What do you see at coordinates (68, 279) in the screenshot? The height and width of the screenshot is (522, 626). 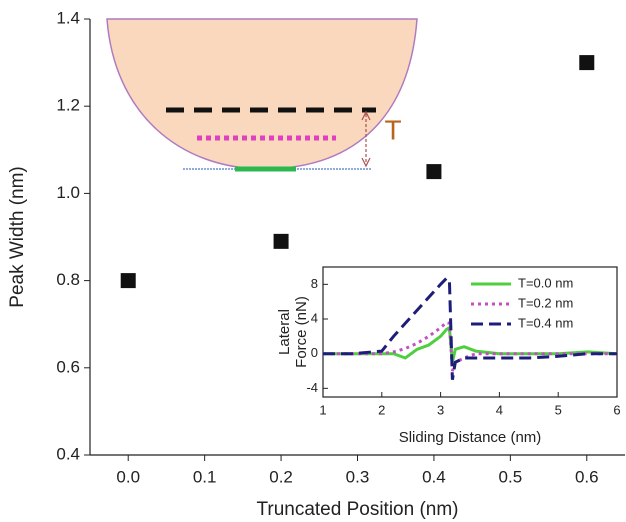 I see `y-tick-label: 0.8` at bounding box center [68, 279].